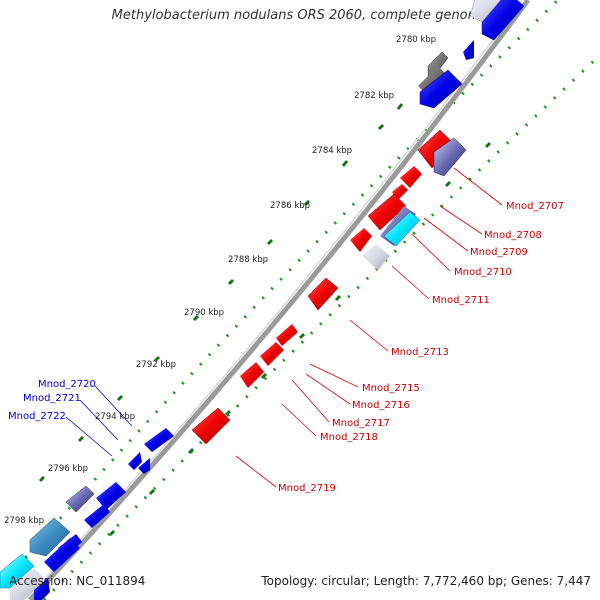 This screenshot has width=600, height=600. I want to click on gene-label-mnod-2713: Mnod_2713, so click(420, 352).